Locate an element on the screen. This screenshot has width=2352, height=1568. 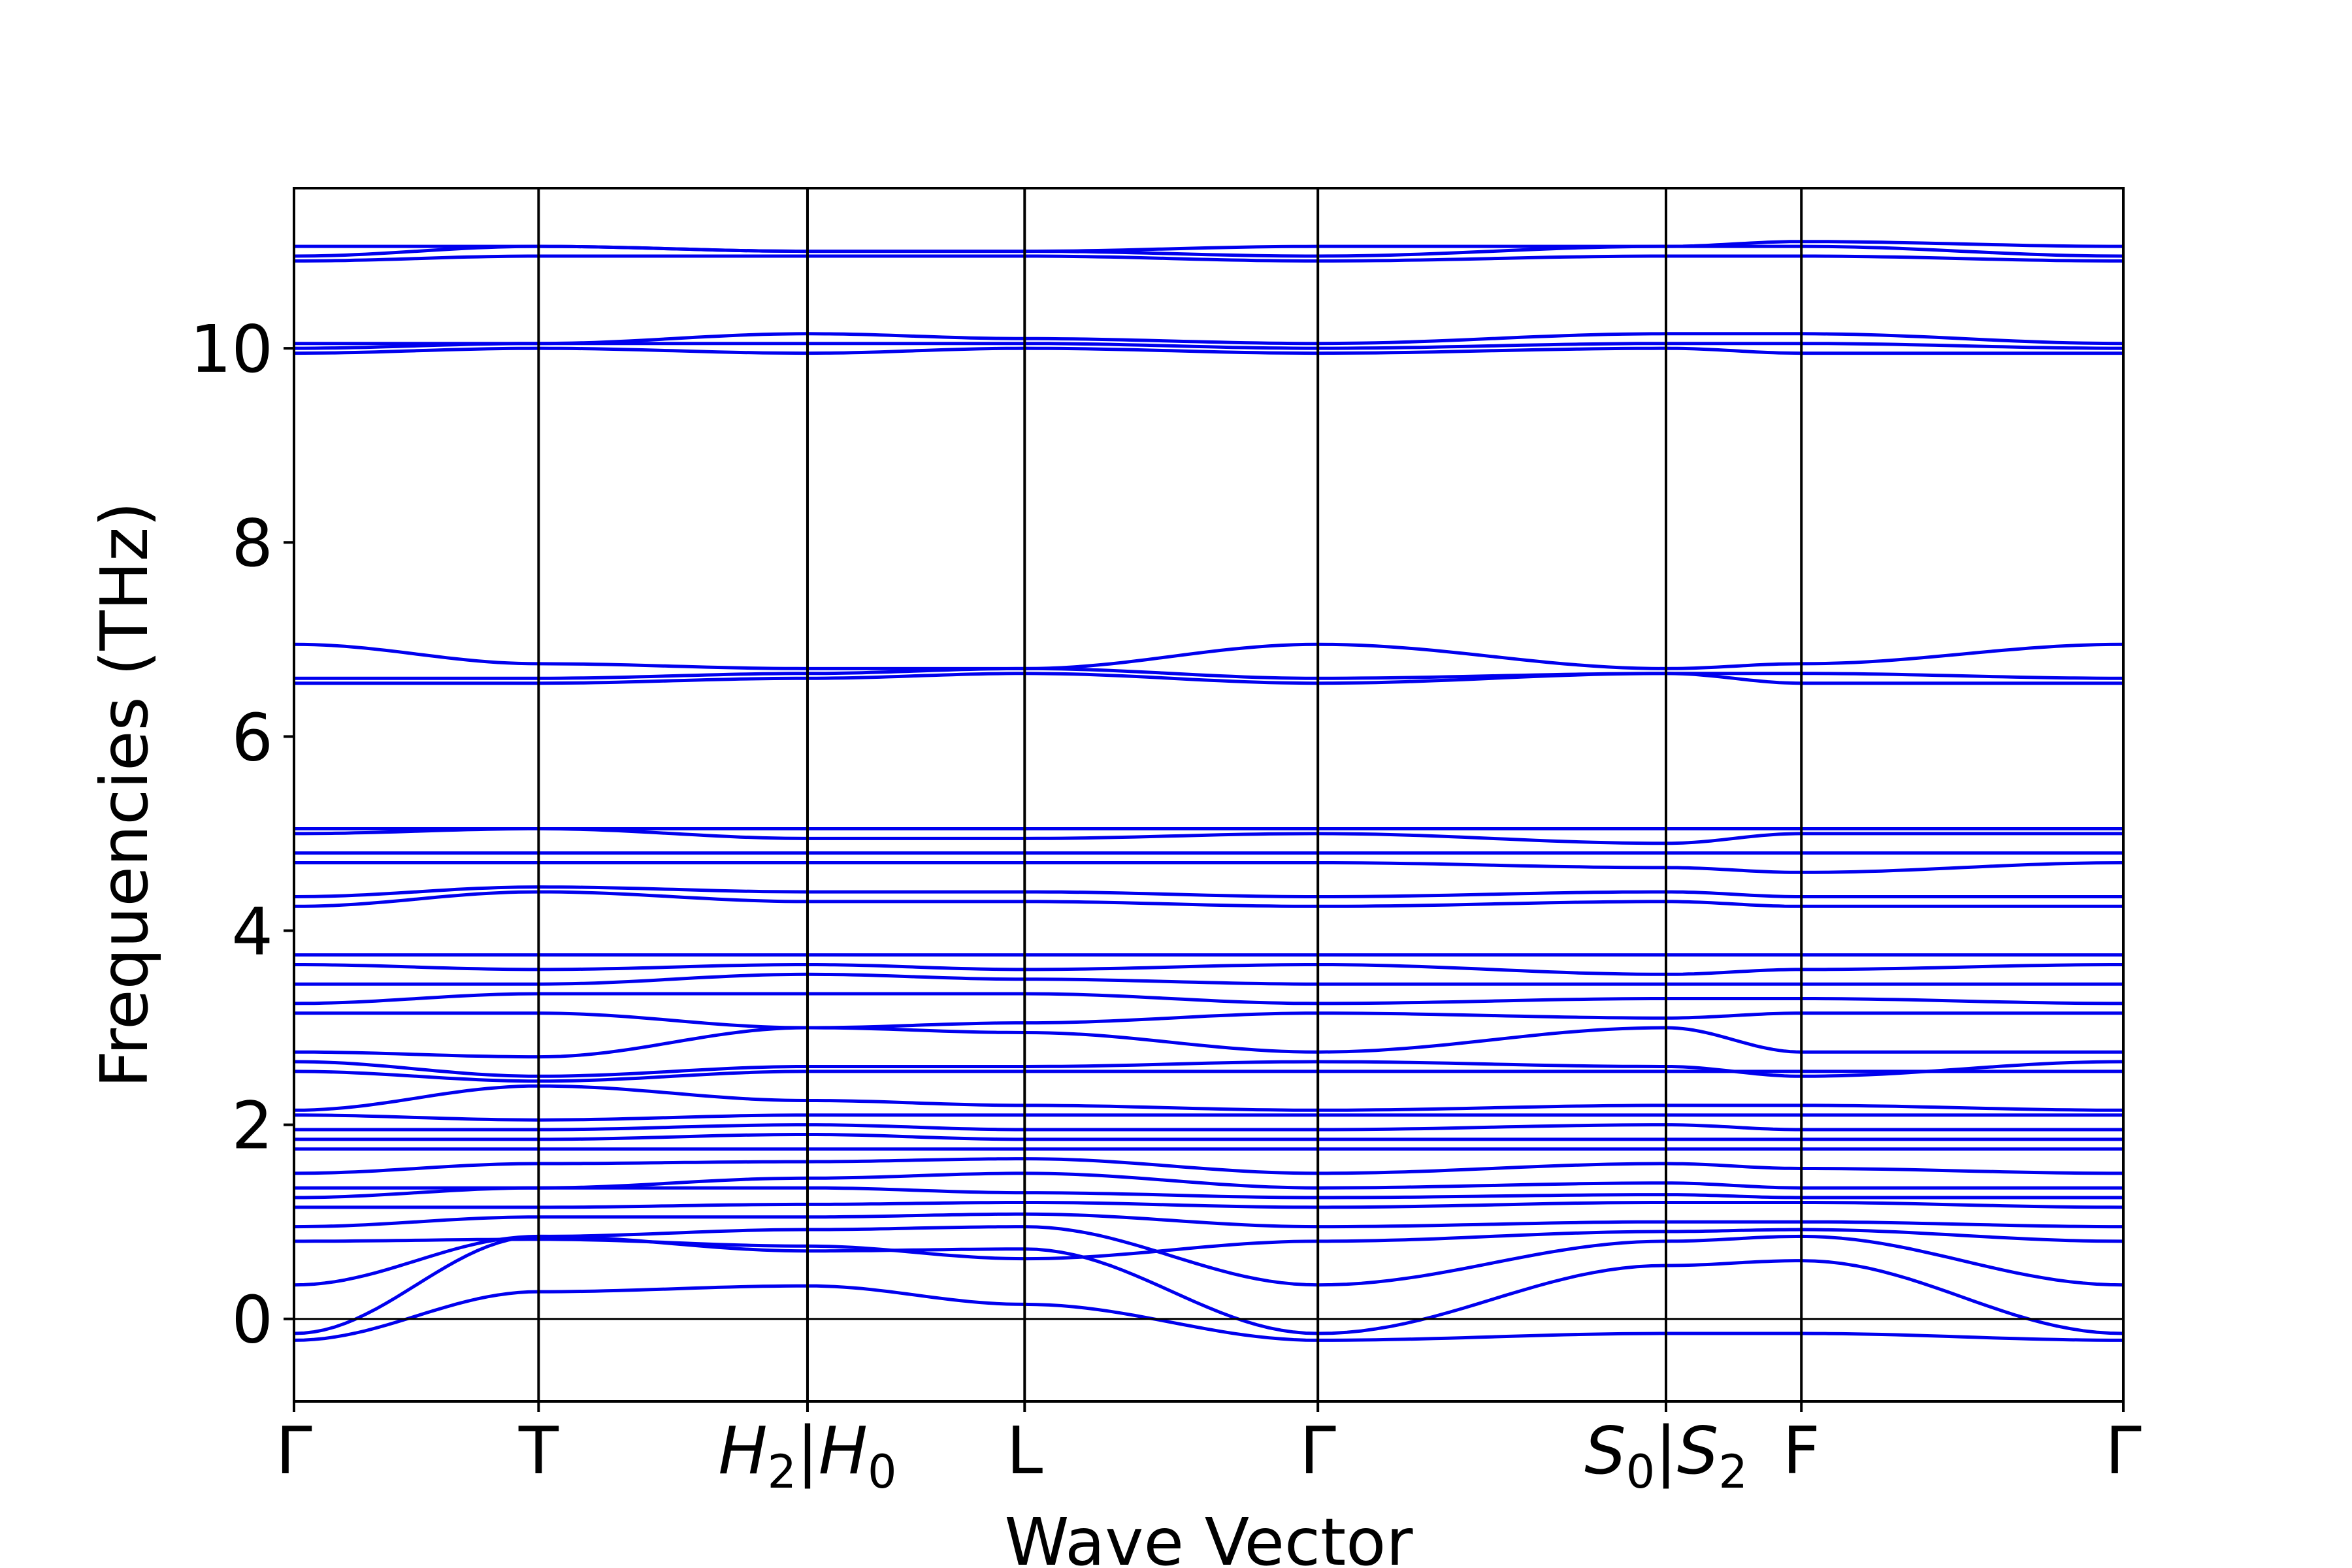
y-axis-label: Frequencies (THz) is located at coordinates (124, 795).